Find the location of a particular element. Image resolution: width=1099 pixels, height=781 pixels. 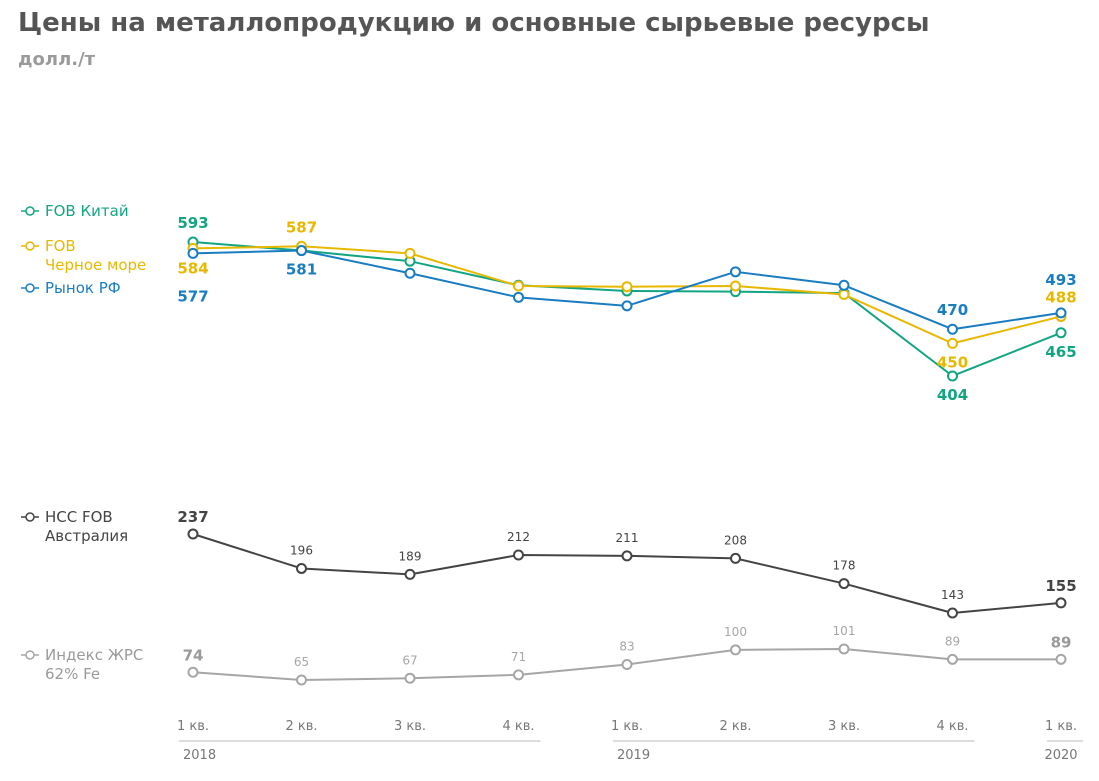

legend-label-fob-black-sea-line2: Черное море is located at coordinates (95, 265).